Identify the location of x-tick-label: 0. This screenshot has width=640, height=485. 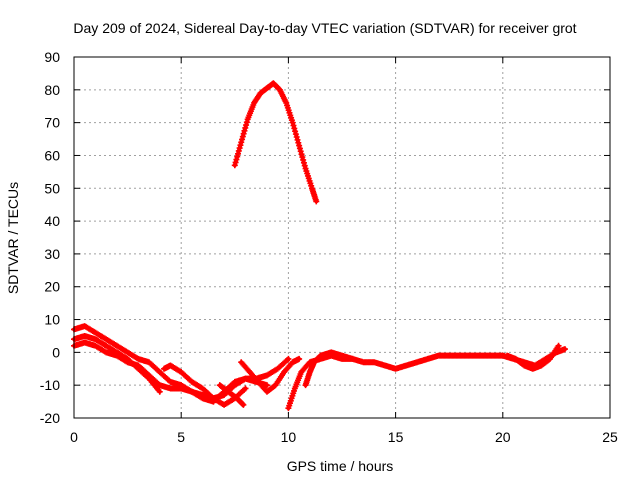
(74, 437).